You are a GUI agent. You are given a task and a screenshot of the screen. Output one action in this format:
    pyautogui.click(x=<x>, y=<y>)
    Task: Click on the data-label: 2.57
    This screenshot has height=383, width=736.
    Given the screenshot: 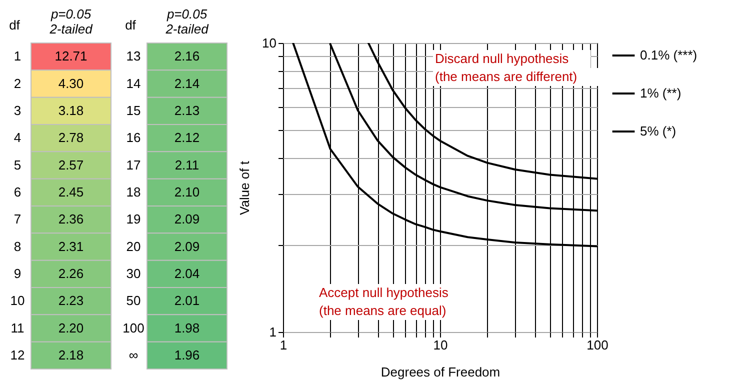 What is the action you would take?
    pyautogui.click(x=71, y=164)
    